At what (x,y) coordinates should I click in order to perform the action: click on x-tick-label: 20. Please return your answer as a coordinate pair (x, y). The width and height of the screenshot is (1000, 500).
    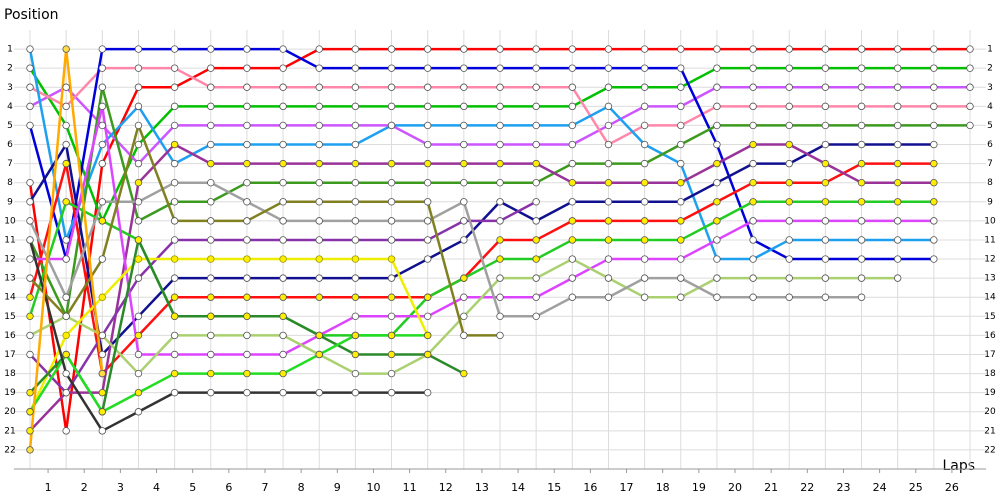
    Looking at the image, I should click on (735, 487).